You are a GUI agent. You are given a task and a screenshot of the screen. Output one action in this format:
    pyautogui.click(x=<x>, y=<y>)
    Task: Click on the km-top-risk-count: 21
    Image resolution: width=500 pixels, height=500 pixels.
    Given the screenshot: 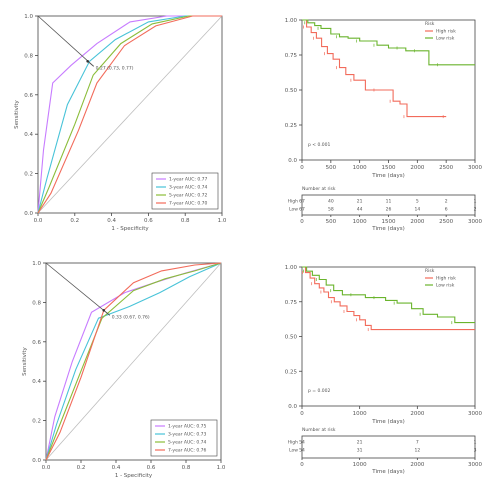 What is the action you would take?
    pyautogui.click(x=360, y=202)
    